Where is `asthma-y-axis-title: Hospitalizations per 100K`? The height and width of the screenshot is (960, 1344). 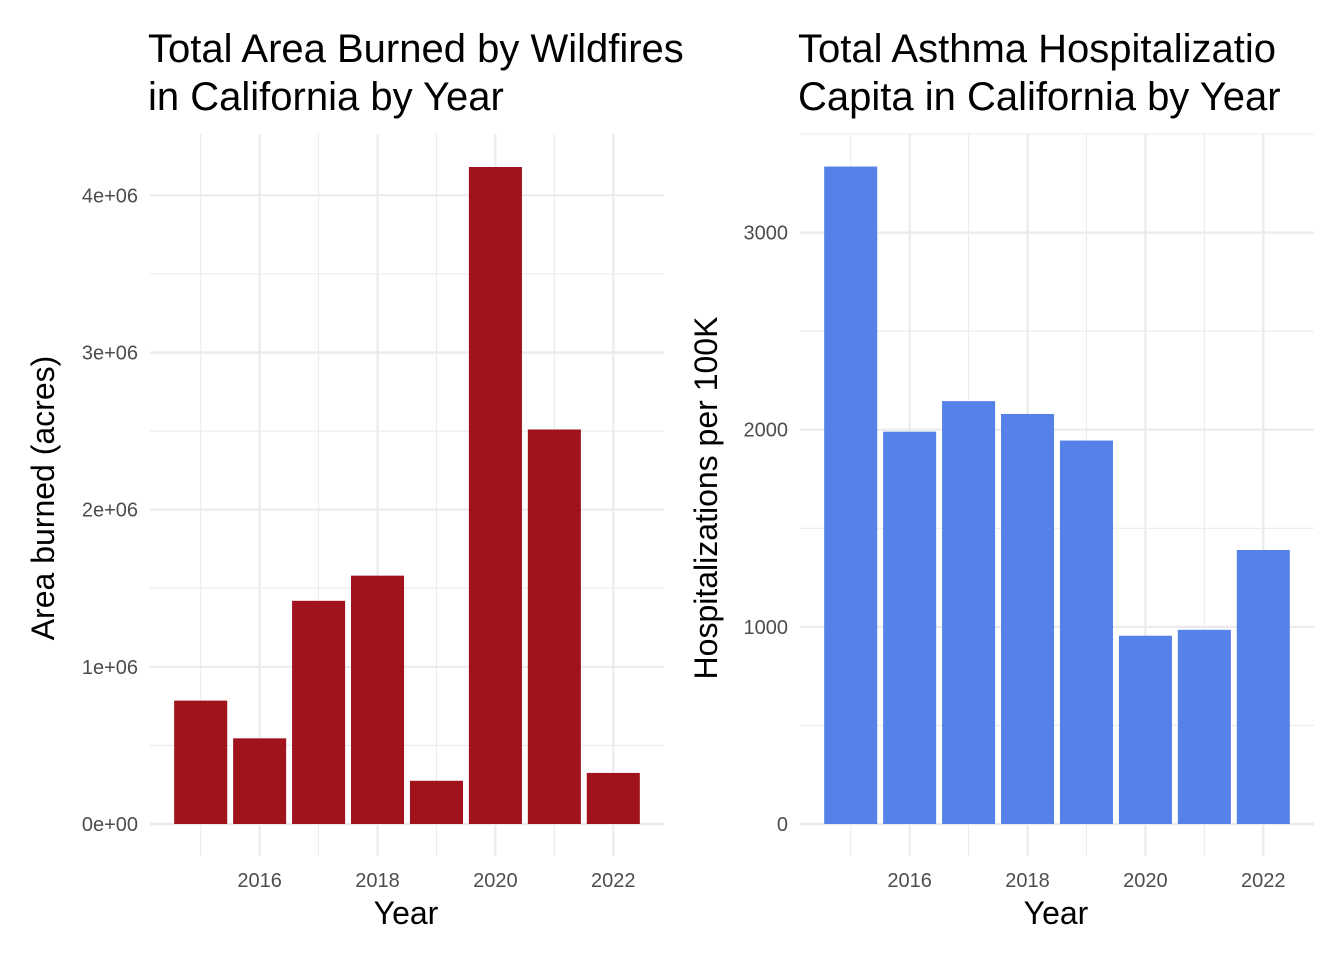
asthma-y-axis-title: Hospitalizations per 100K is located at coordinates (706, 498).